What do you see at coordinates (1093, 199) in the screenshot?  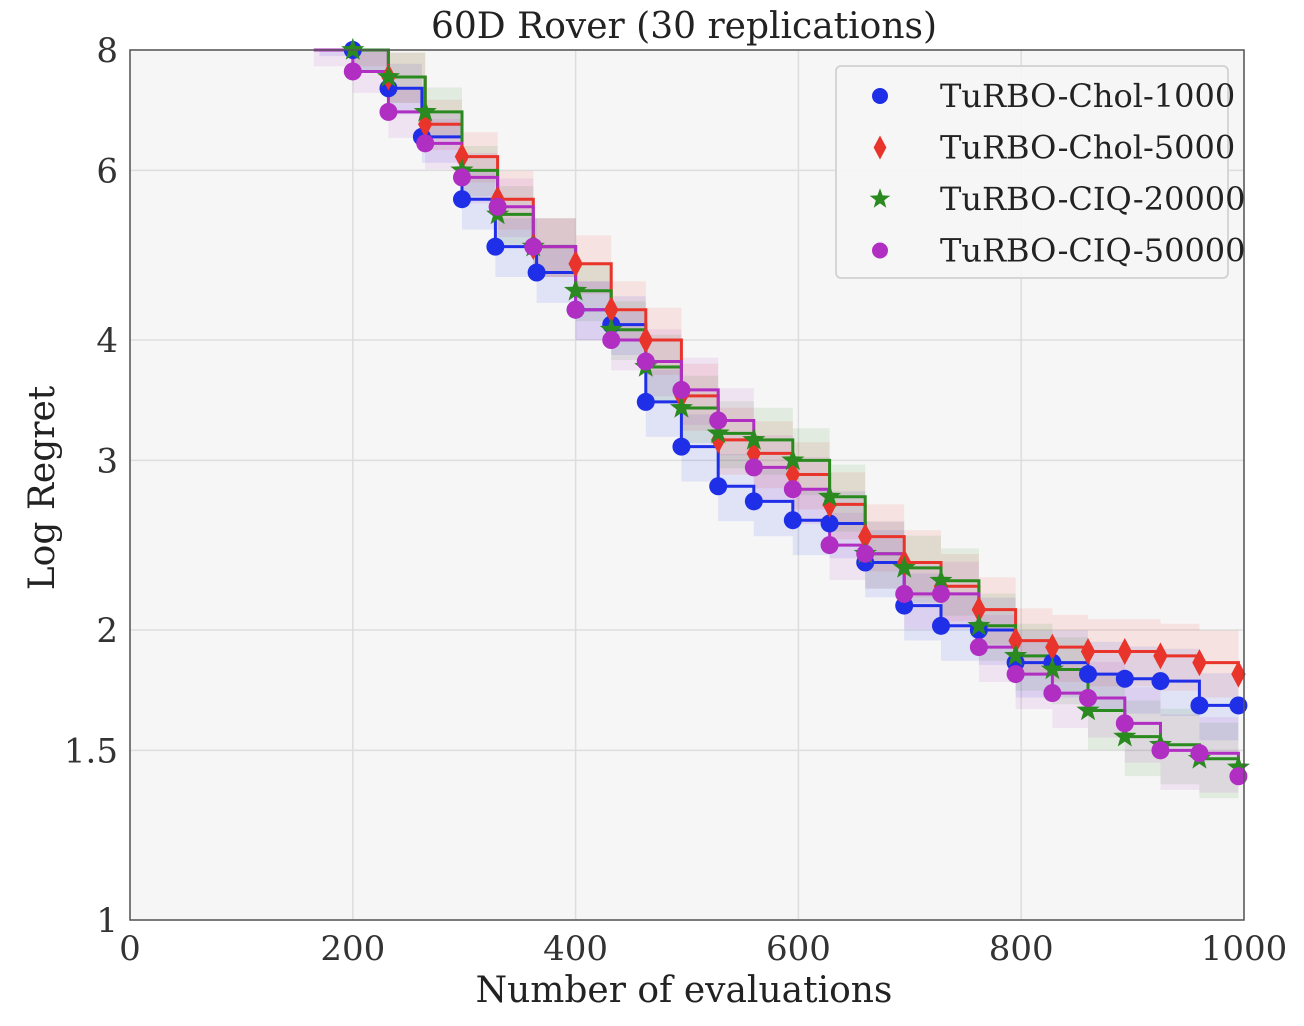 I see `legend-label: TuRBO-CIQ-20000` at bounding box center [1093, 199].